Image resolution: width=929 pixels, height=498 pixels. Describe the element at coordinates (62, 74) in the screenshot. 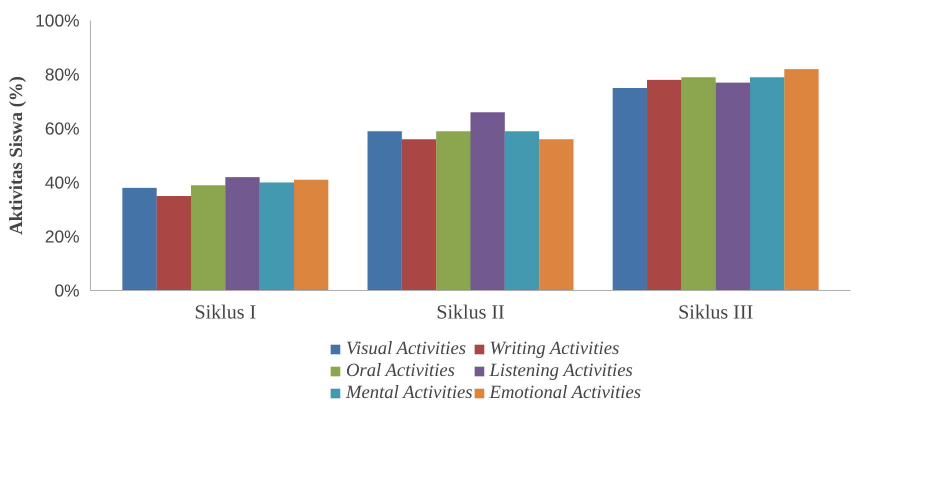

I see `y-tick-label: 80%` at that location.